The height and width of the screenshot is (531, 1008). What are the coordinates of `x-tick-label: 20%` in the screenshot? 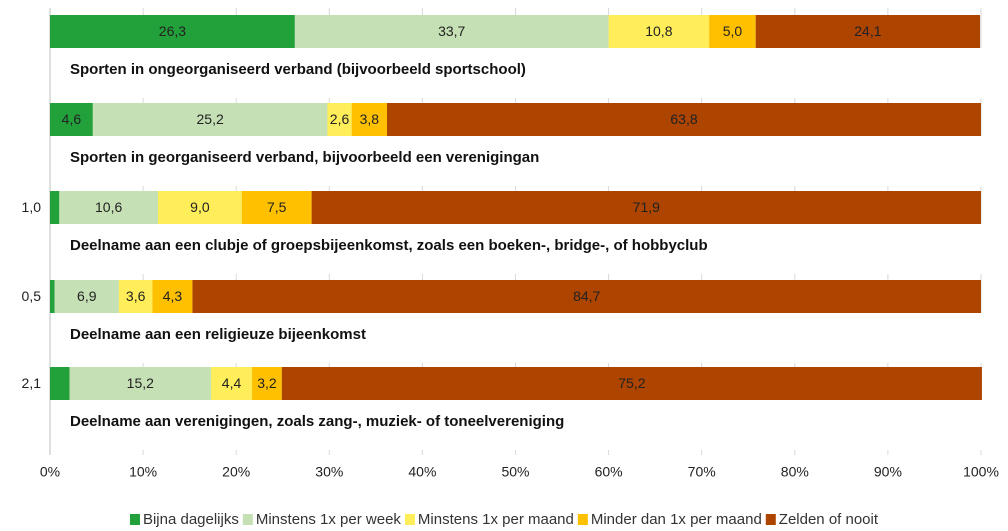 It's located at (236, 472).